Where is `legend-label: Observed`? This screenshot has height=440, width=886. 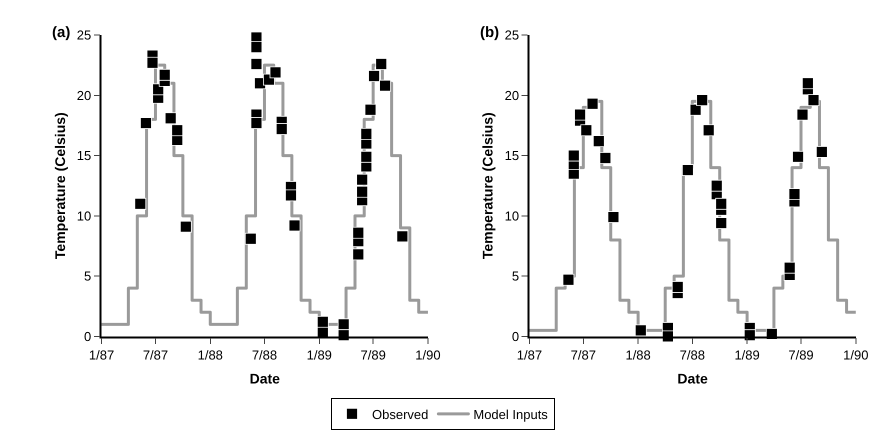 legend-label: Observed is located at coordinates (400, 414).